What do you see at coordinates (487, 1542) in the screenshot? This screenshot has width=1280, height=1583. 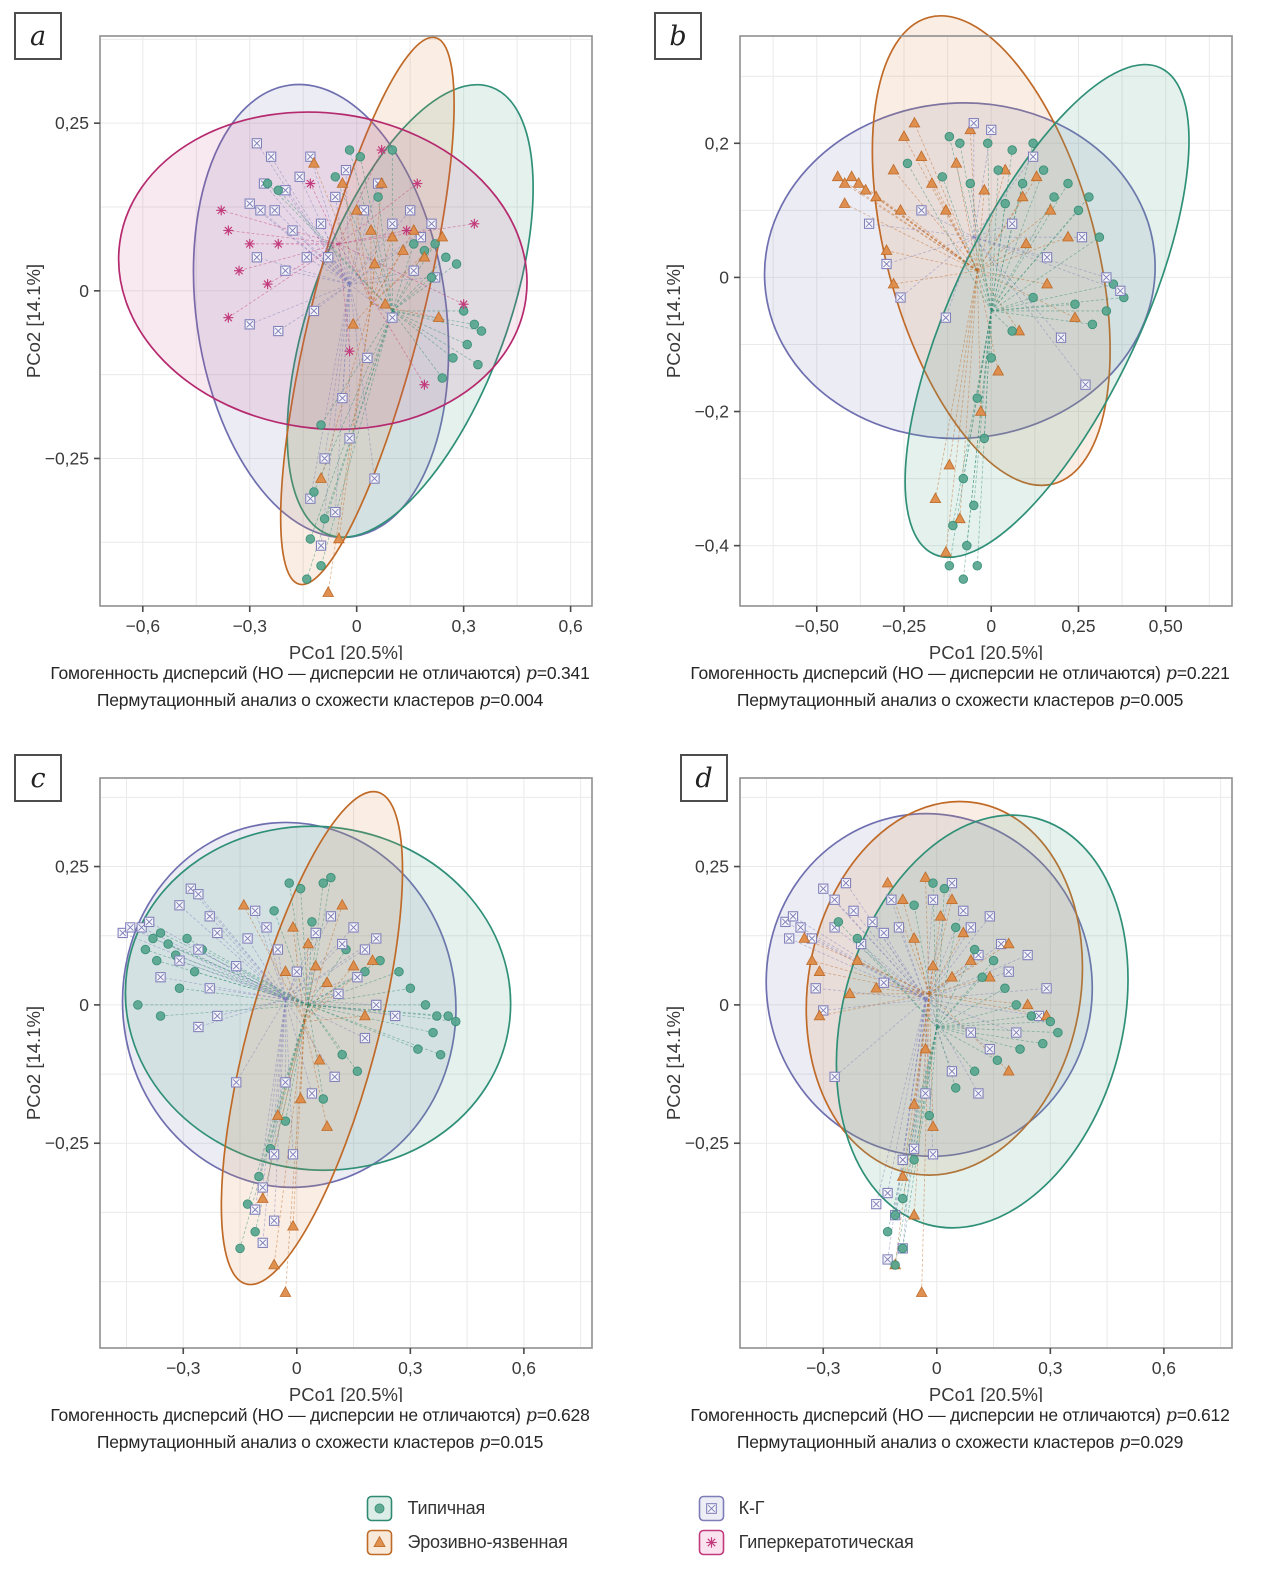 I see `legend-label: Эрозивно-язвенная` at bounding box center [487, 1542].